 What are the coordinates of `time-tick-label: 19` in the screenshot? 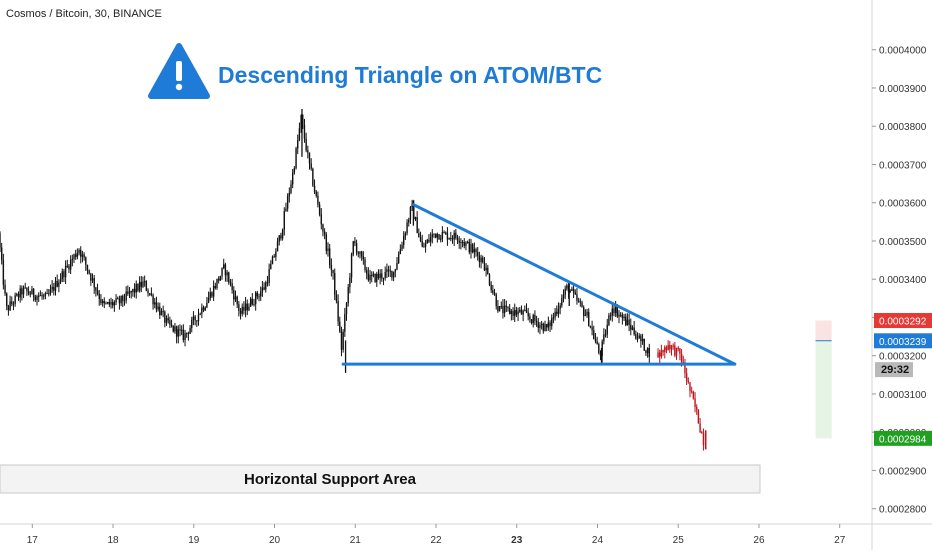 It's located at (194, 540).